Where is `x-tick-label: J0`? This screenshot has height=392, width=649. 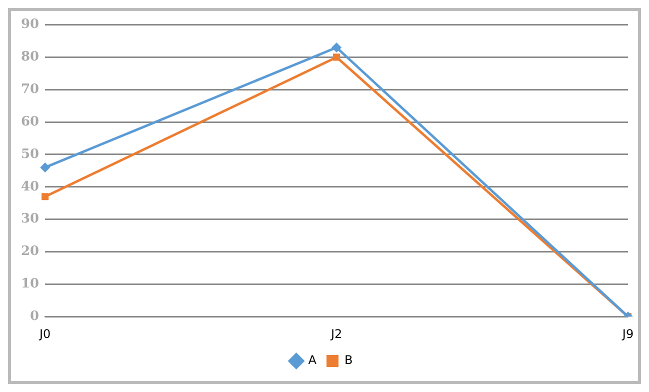
x-tick-label: J0 is located at coordinates (44, 333).